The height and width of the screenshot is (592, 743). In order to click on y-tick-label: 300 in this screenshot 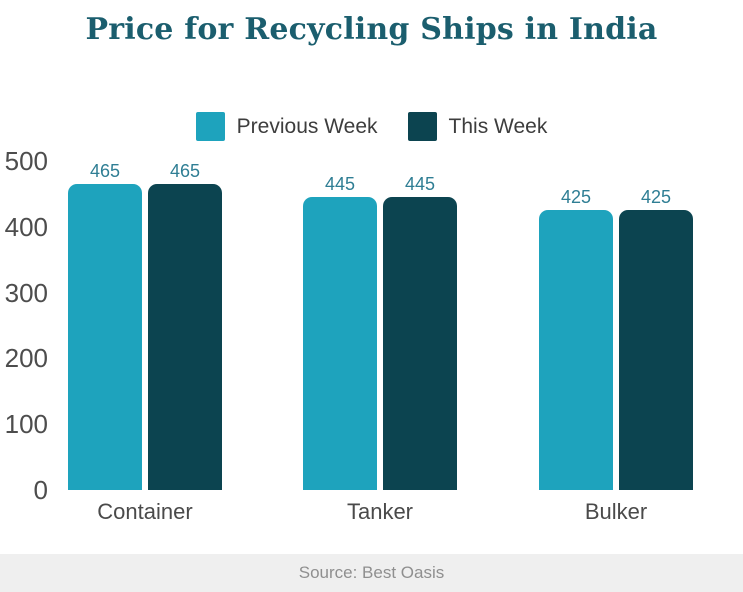, I will do `click(26, 293)`.